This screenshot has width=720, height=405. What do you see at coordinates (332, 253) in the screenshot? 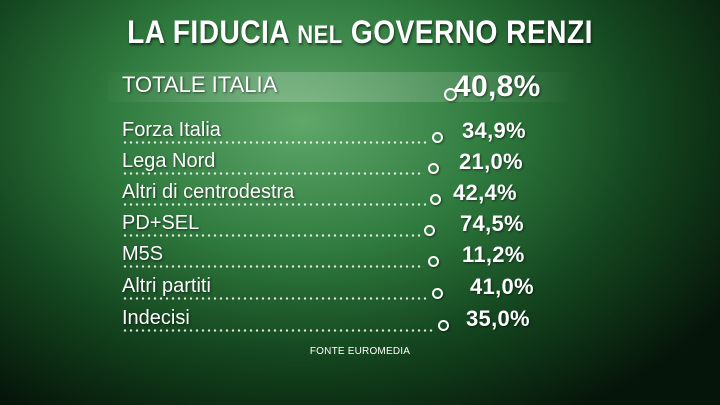
I see `table-row: M5S 11,2%` at bounding box center [332, 253].